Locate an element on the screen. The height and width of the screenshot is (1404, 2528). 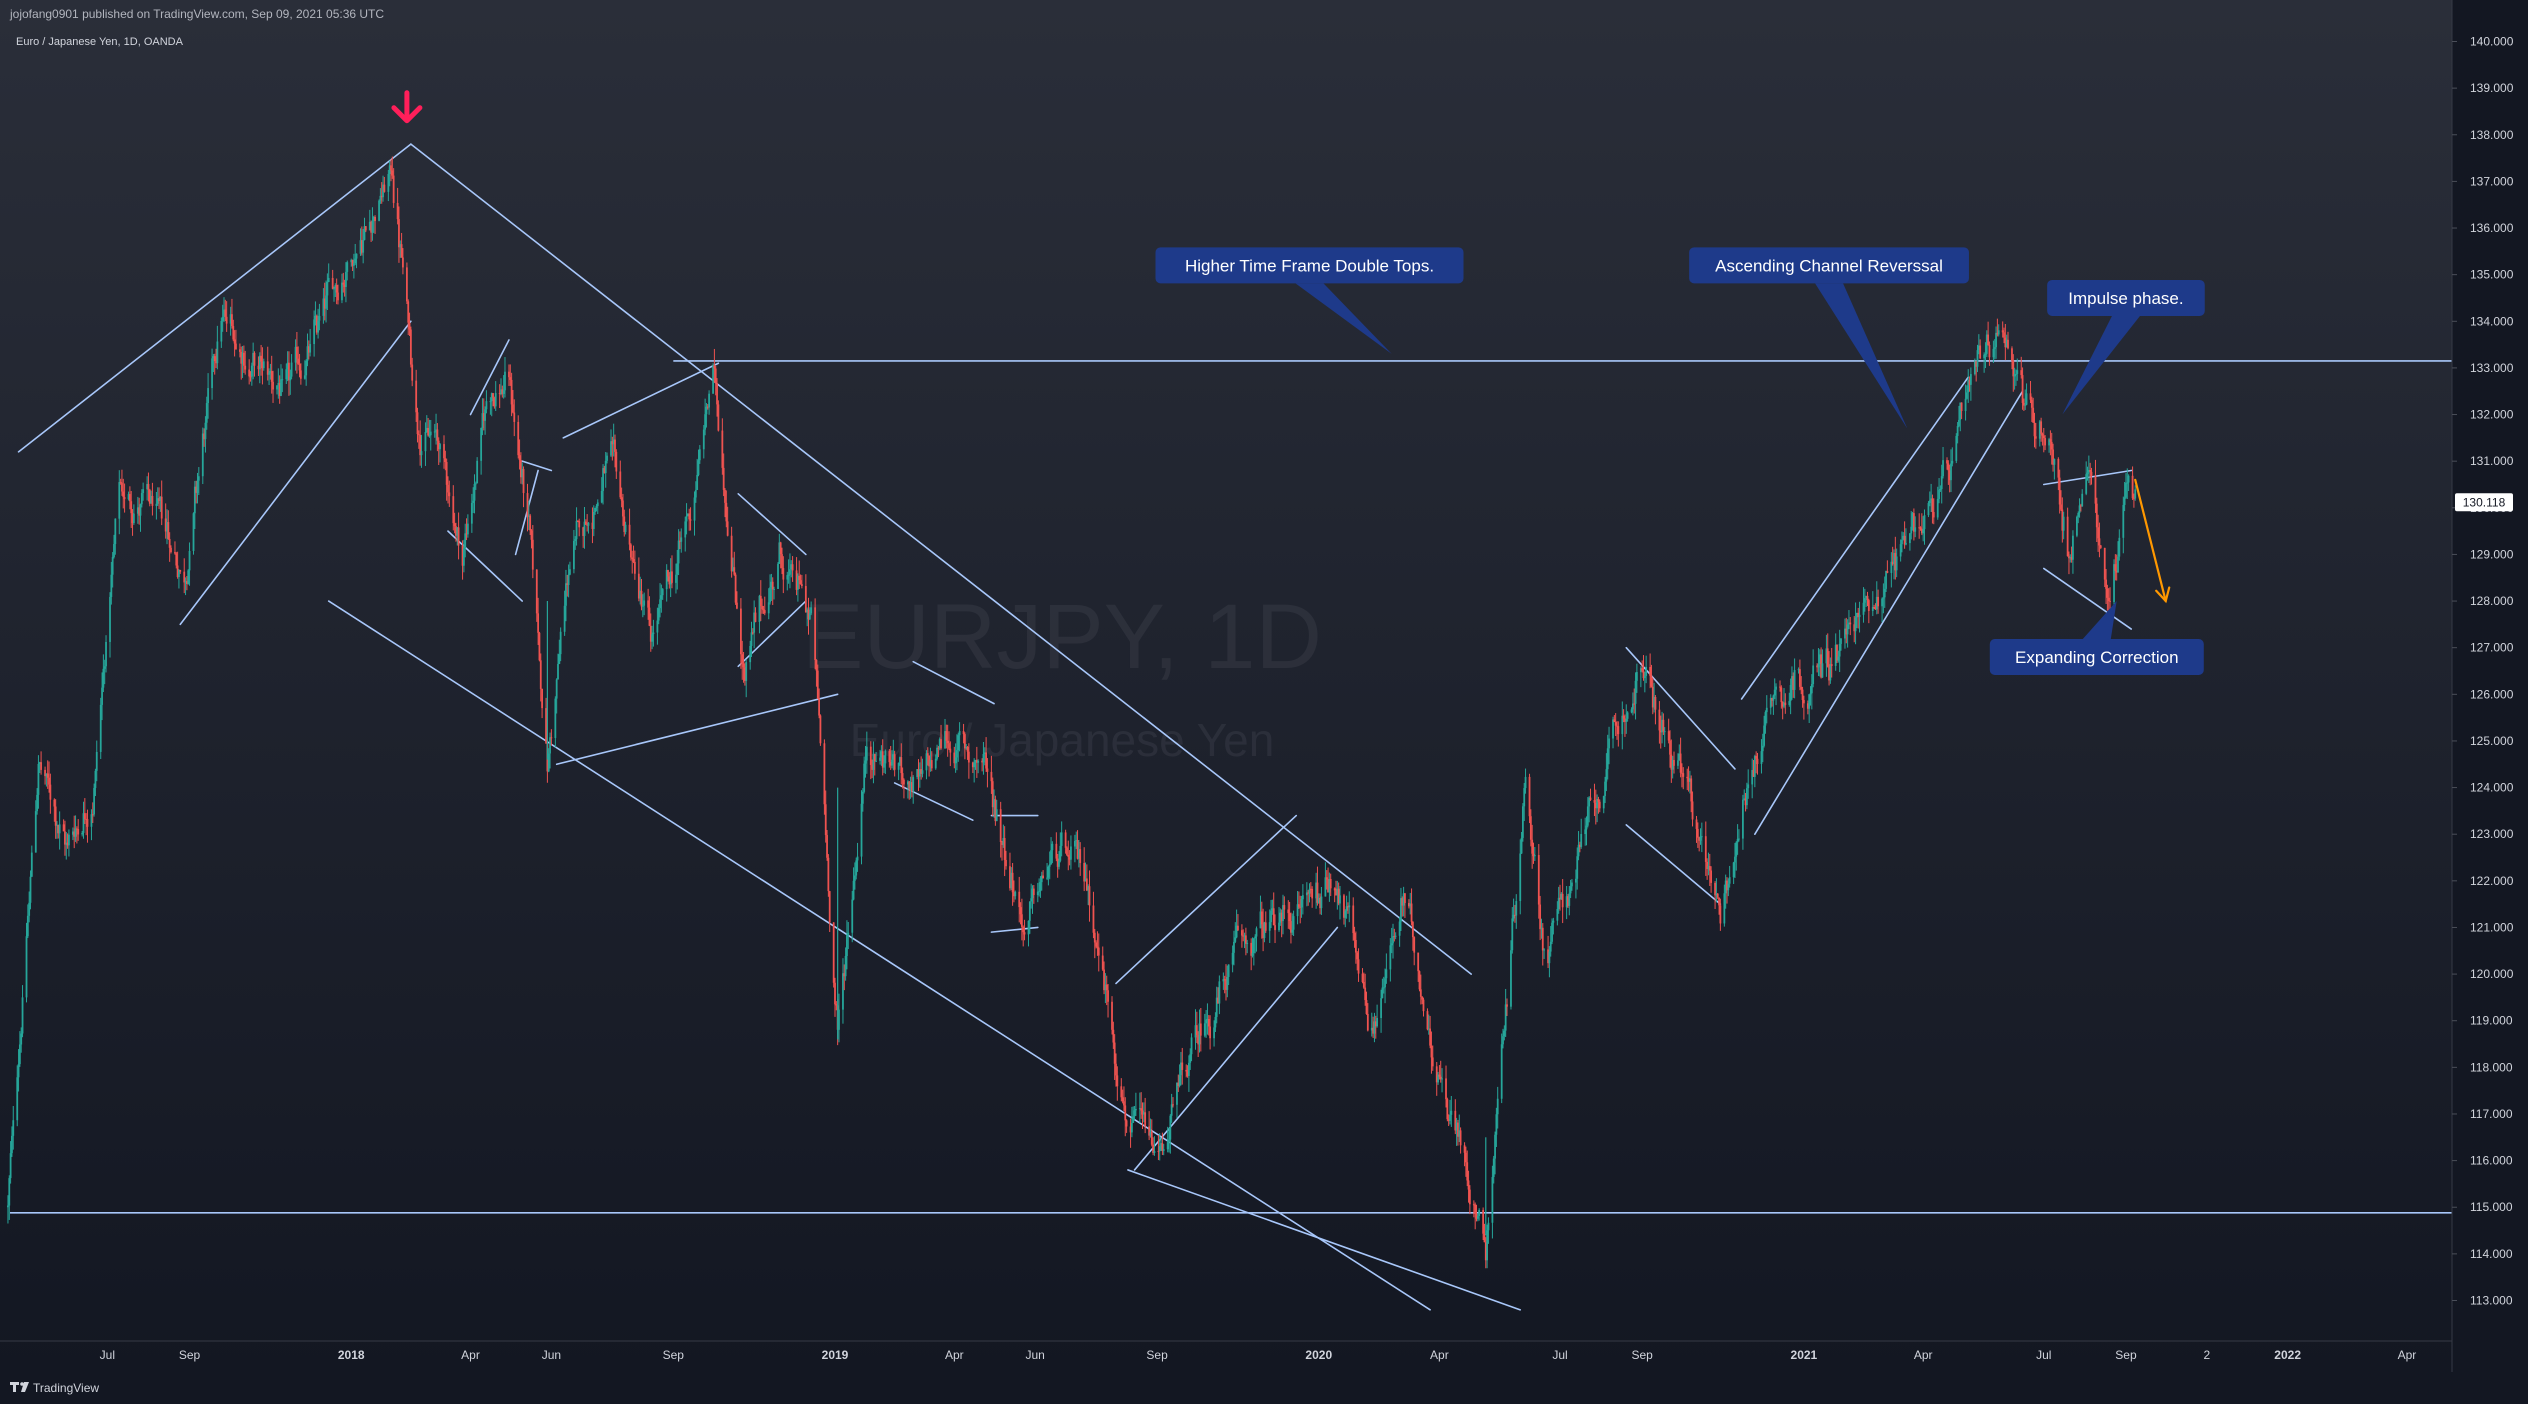
x-tick-label: Sep is located at coordinates (2126, 1355).